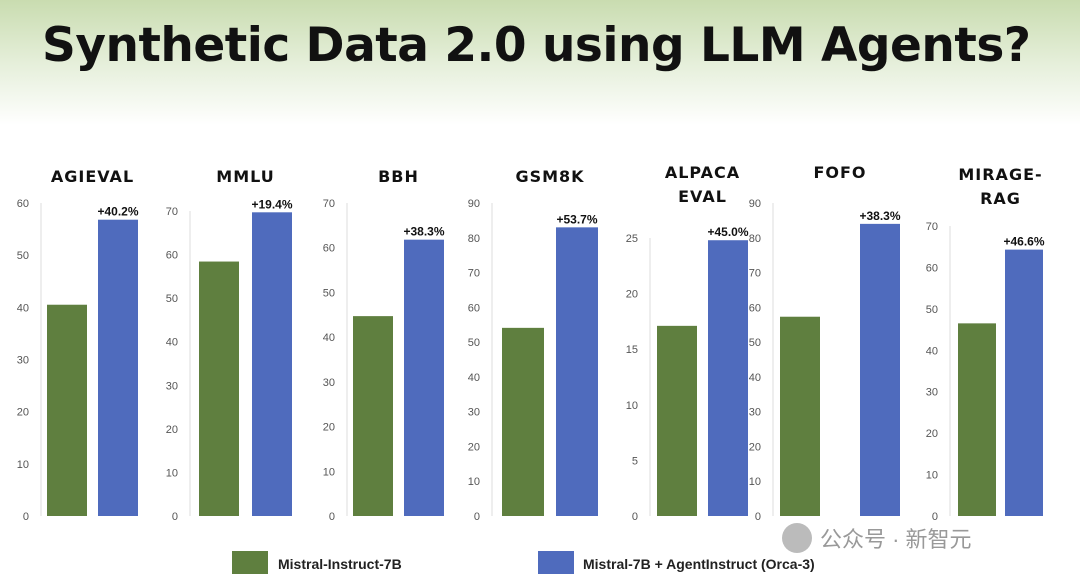 Image resolution: width=1080 pixels, height=580 pixels. I want to click on chart-title: GSM8K, so click(549, 176).